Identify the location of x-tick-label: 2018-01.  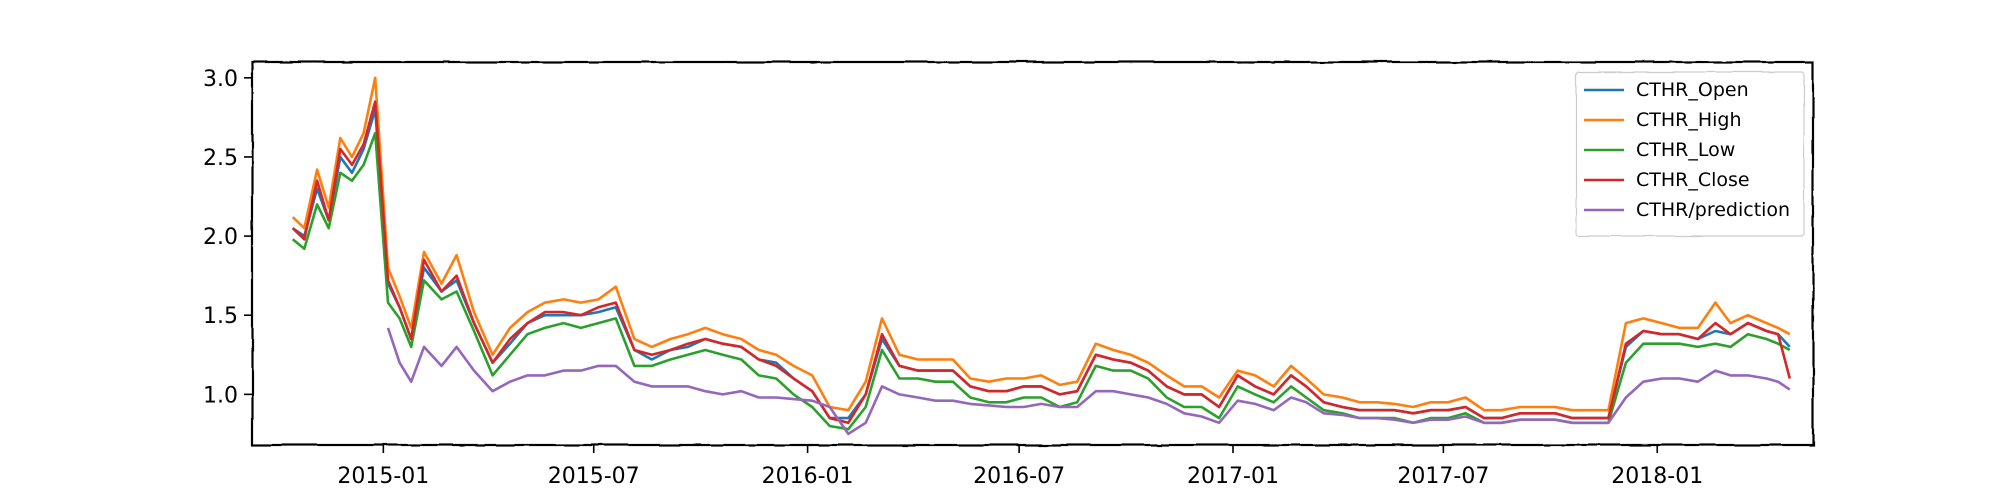
(1657, 476).